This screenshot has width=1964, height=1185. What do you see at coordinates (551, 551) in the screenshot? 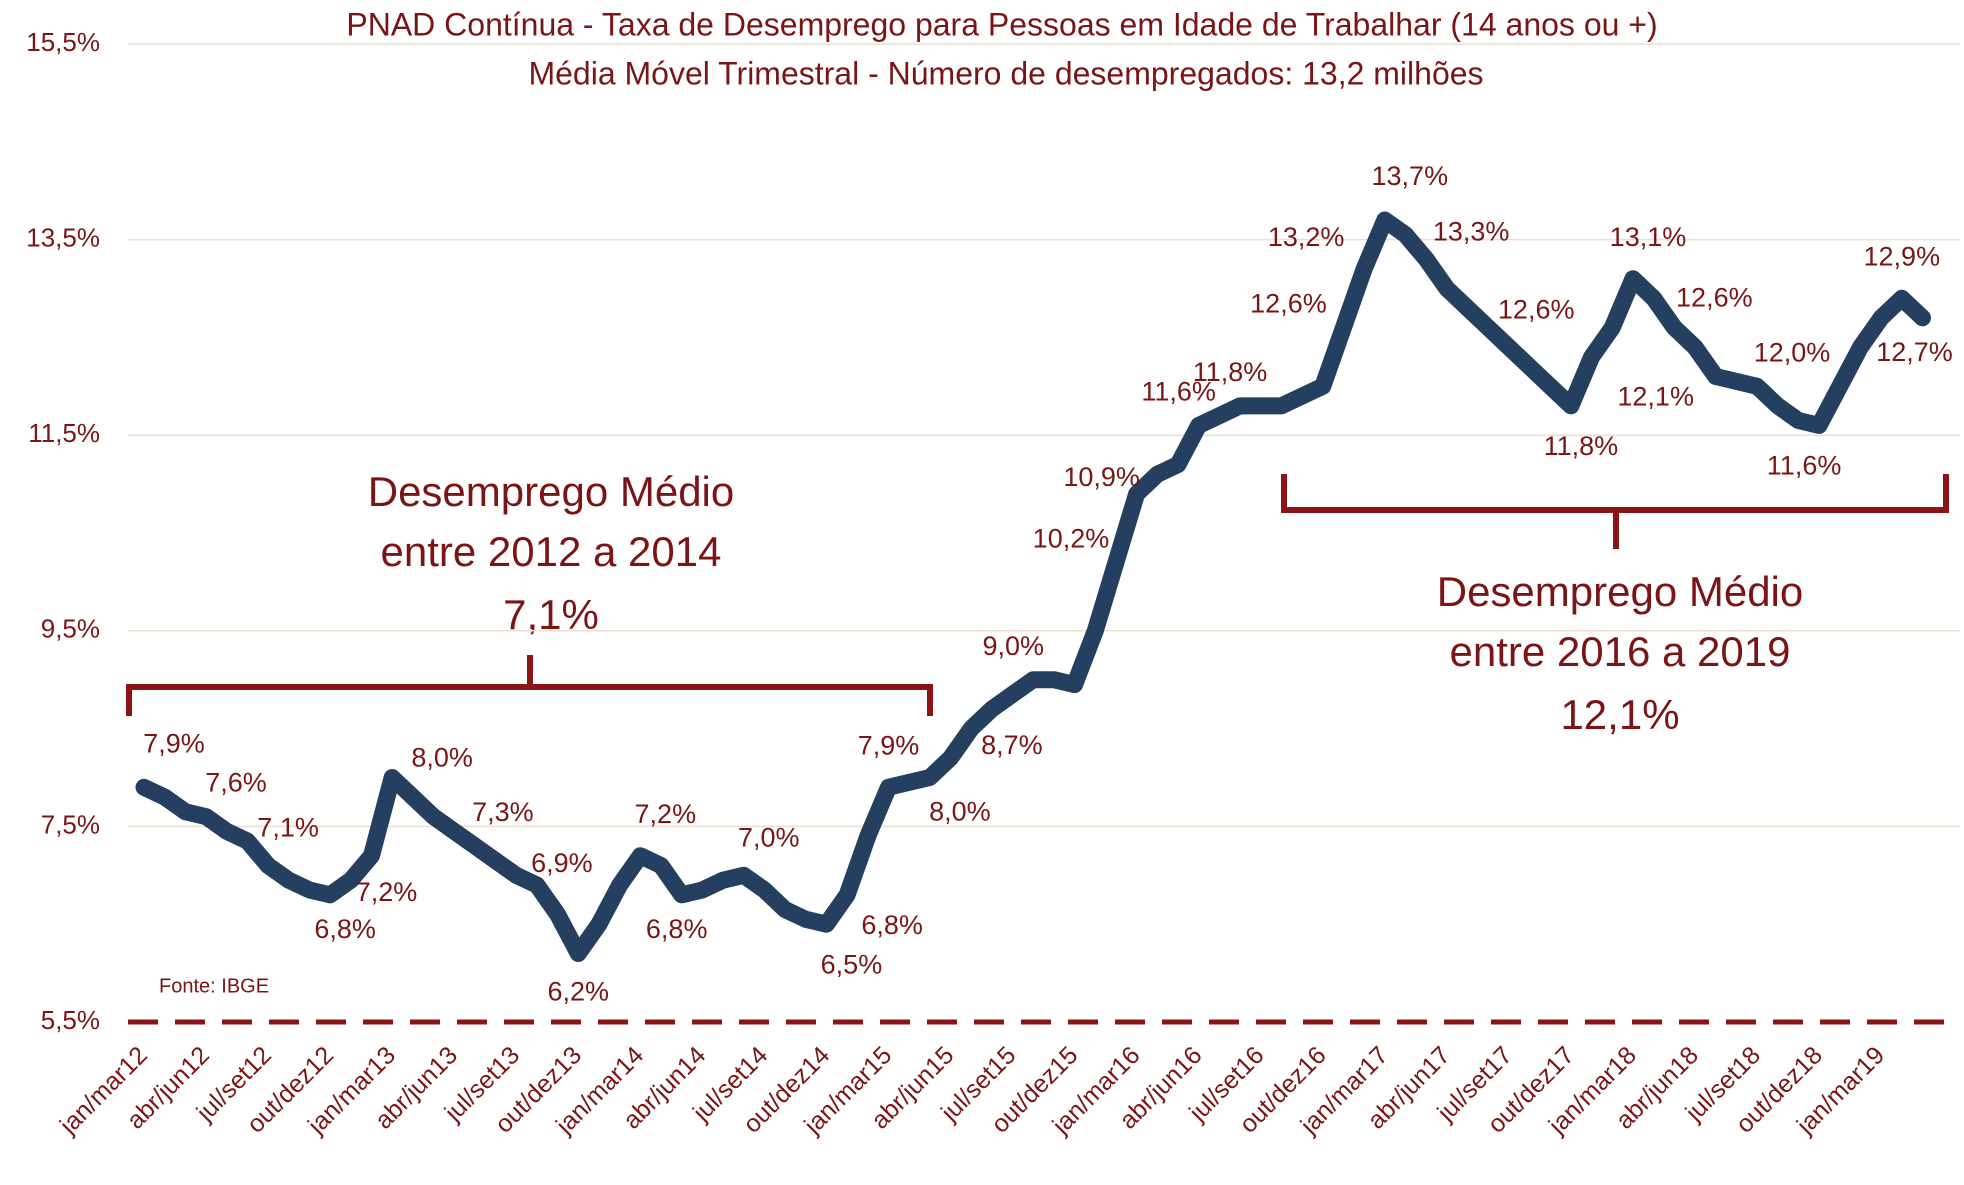
I see `annotation: entre 2012 a 2014` at bounding box center [551, 551].